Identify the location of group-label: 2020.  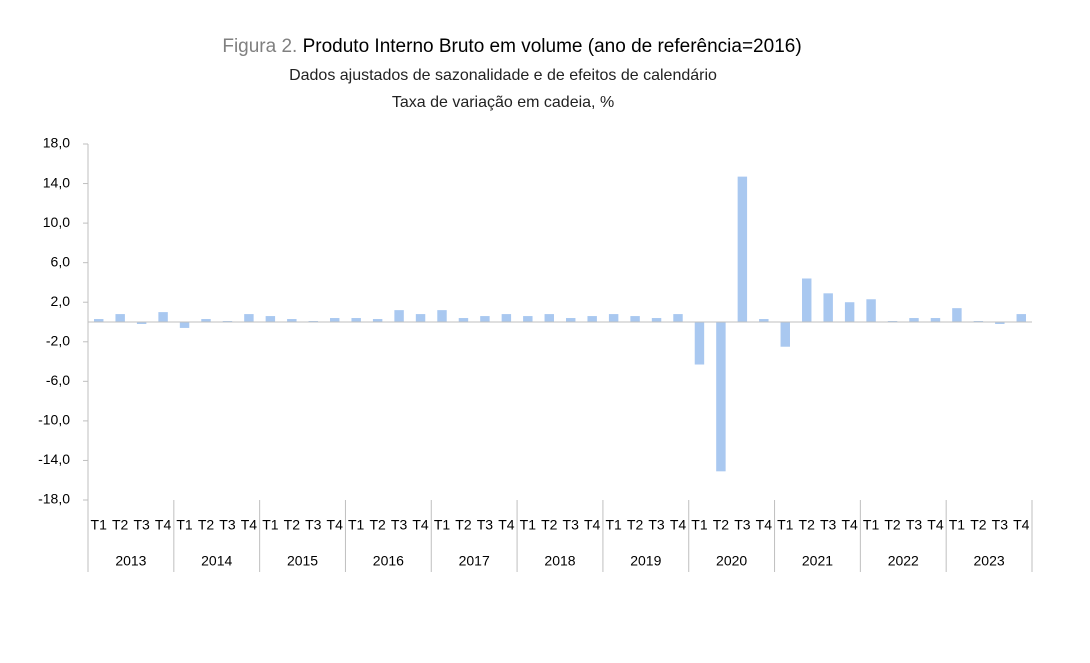
(731, 561).